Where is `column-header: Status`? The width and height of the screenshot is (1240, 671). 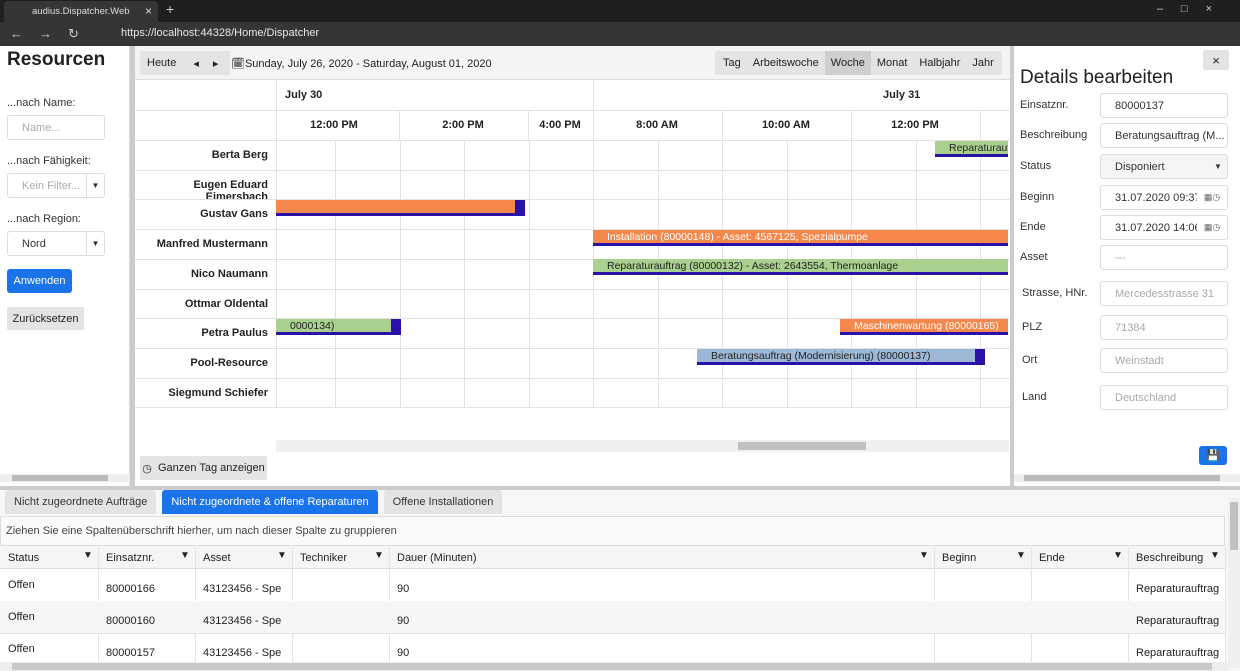
column-header: Status is located at coordinates (24, 558).